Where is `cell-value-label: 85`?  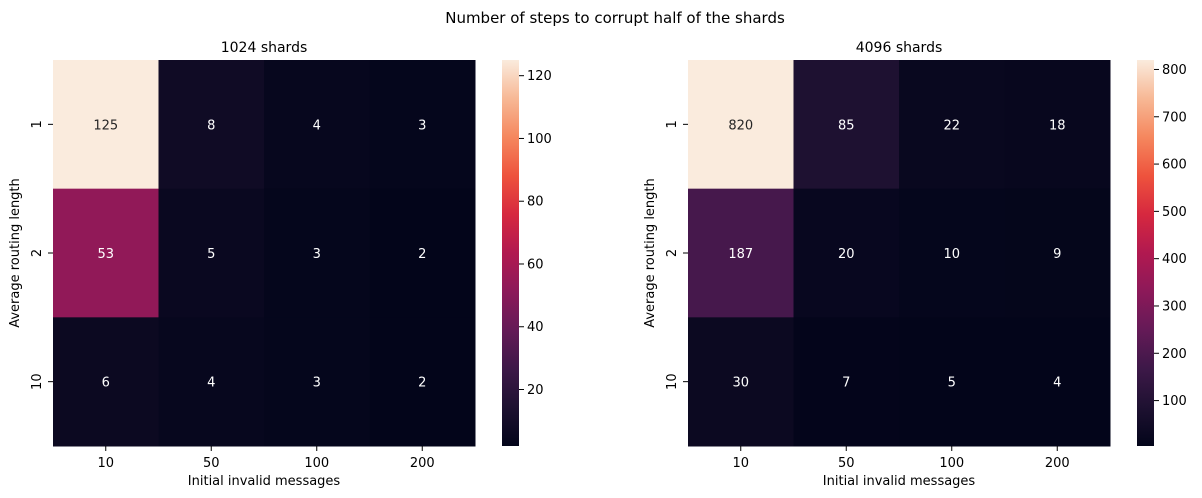 cell-value-label: 85 is located at coordinates (846, 125).